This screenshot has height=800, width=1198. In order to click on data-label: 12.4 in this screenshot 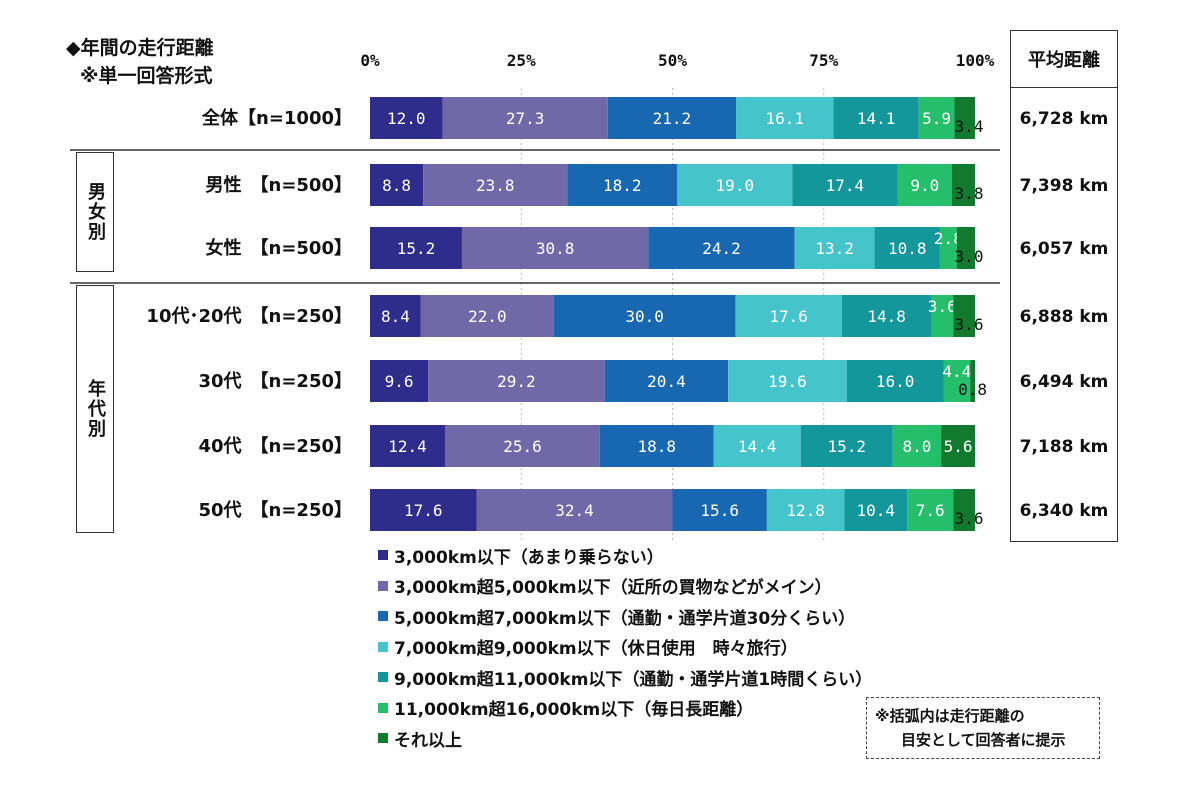, I will do `click(407, 446)`.